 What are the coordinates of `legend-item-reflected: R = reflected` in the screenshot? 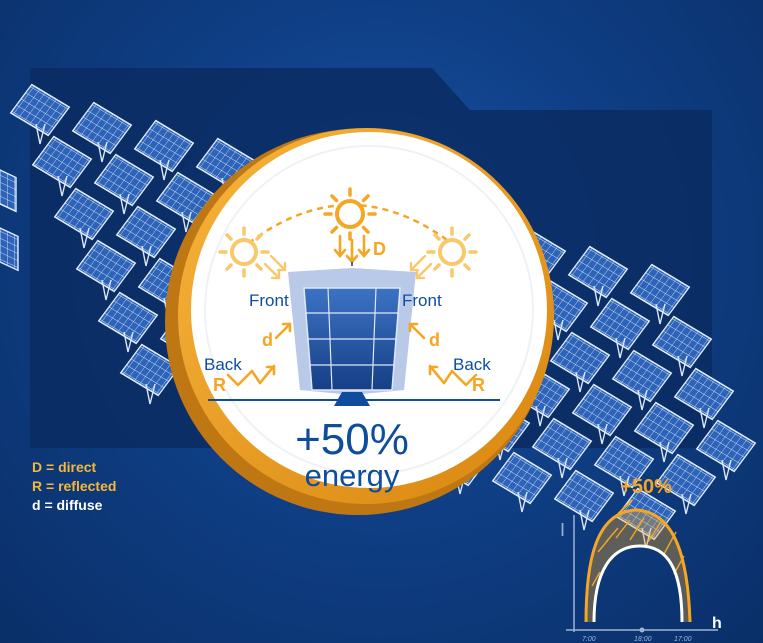 It's located at (74, 486).